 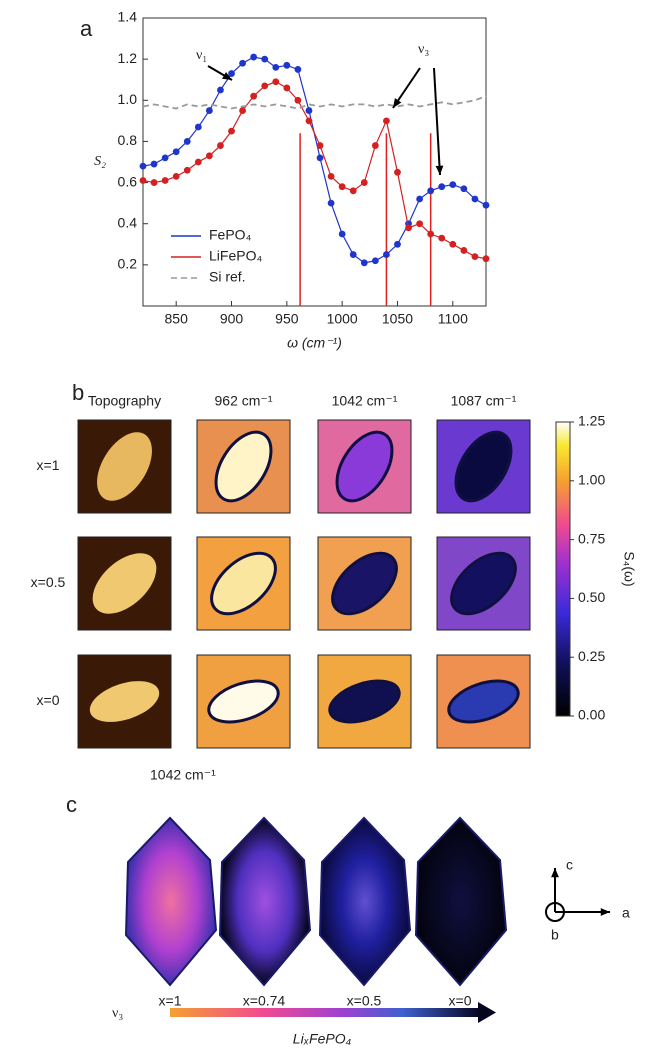 I want to click on axis-label: a, so click(x=626, y=913).